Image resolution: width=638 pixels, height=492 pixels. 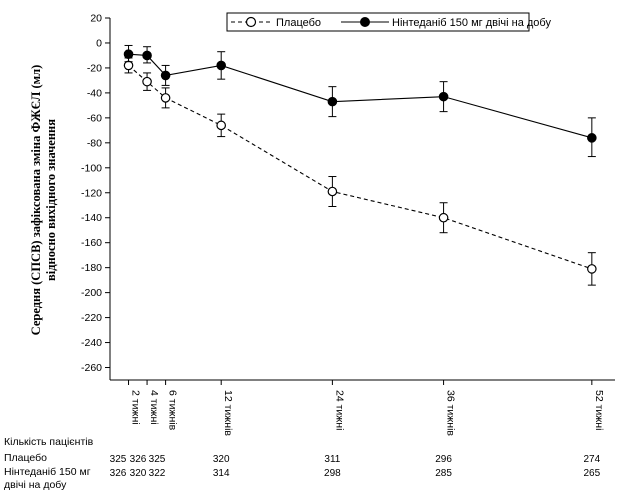 What do you see at coordinates (91, 218) in the screenshot?
I see `y-tick-label: -140` at bounding box center [91, 218].